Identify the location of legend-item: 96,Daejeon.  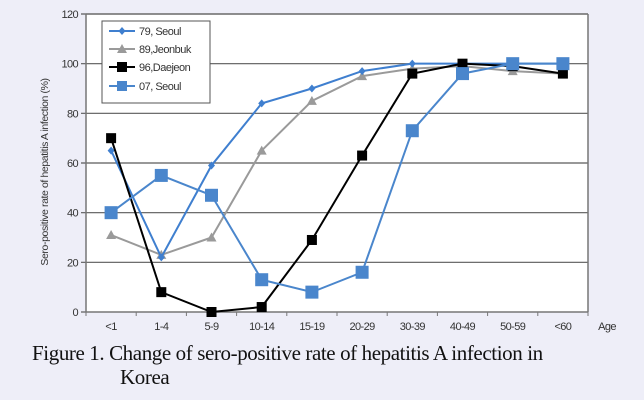
(150, 68).